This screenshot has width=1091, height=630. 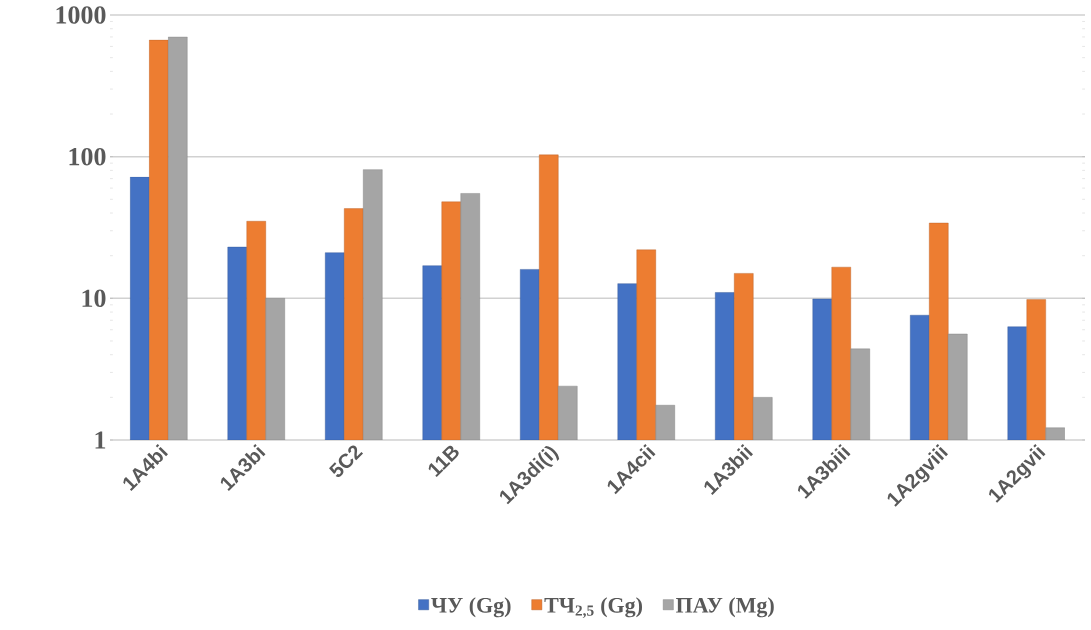 What do you see at coordinates (725, 607) in the screenshot?
I see `legend-label: ПАУ (Mg)` at bounding box center [725, 607].